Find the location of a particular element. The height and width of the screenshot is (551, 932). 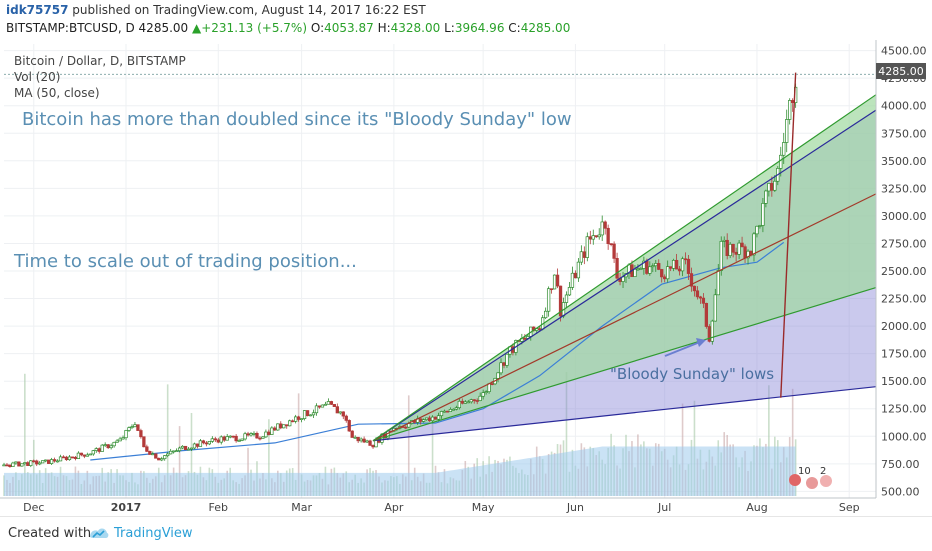

tradingview-logo-icon is located at coordinates (99, 533).